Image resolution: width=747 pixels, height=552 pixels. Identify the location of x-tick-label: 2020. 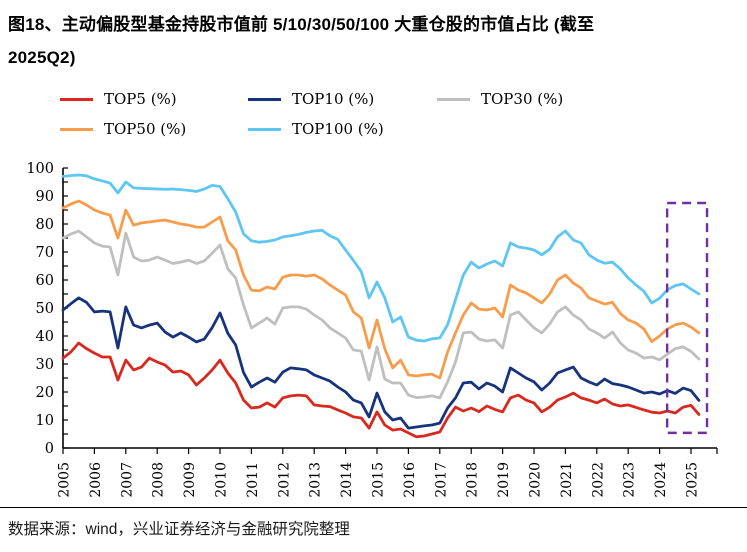
(536, 480).